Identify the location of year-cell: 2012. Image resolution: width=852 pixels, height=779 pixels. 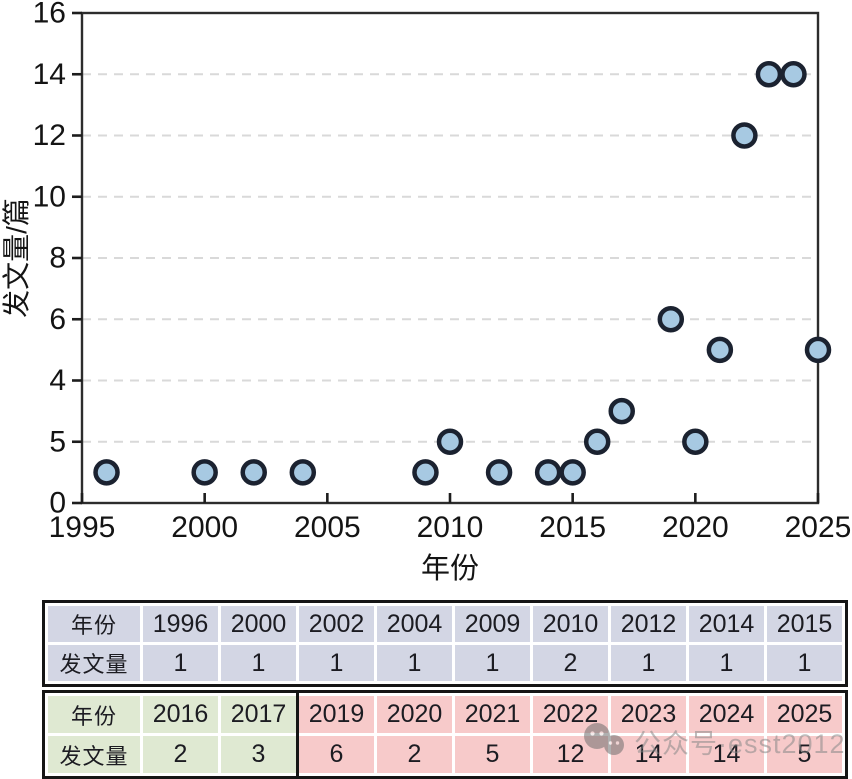
(648, 624).